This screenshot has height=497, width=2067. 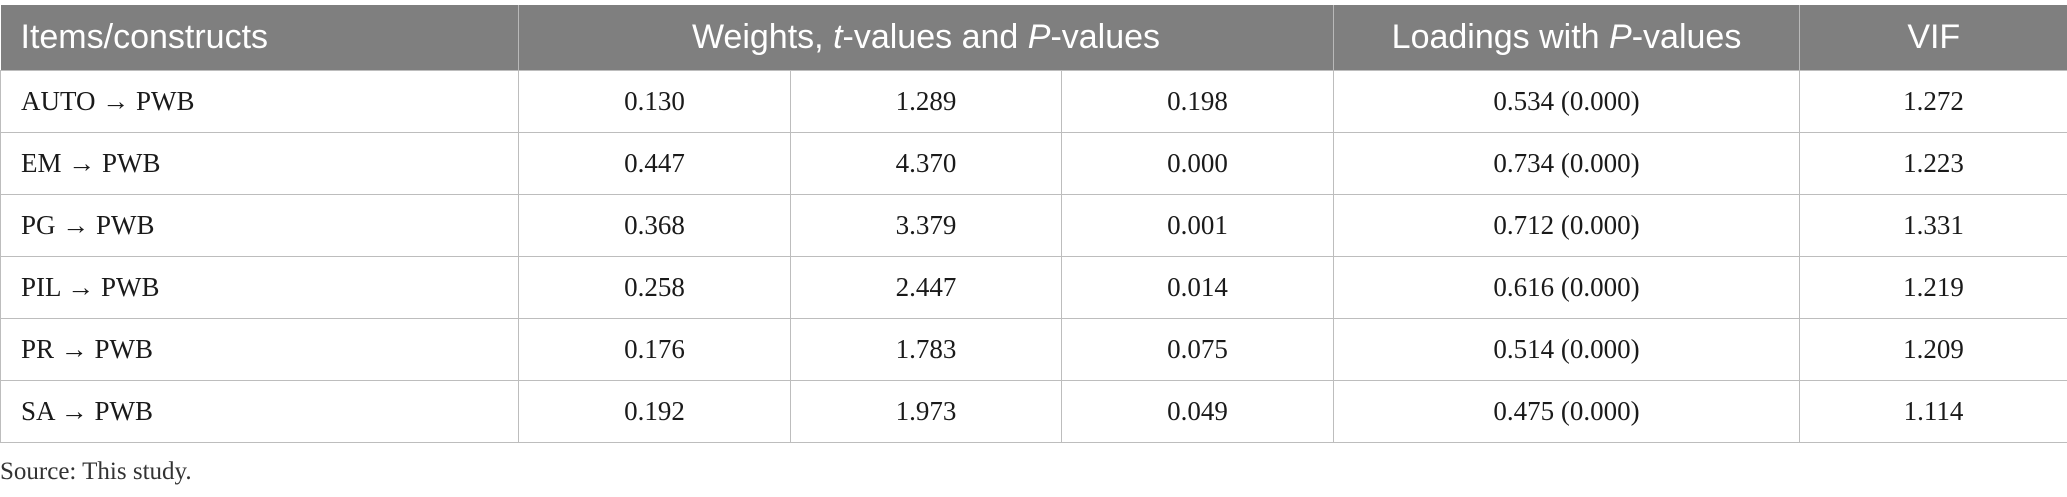 I want to click on loading-cell: 0.616 (0.000), so click(x=1567, y=287).